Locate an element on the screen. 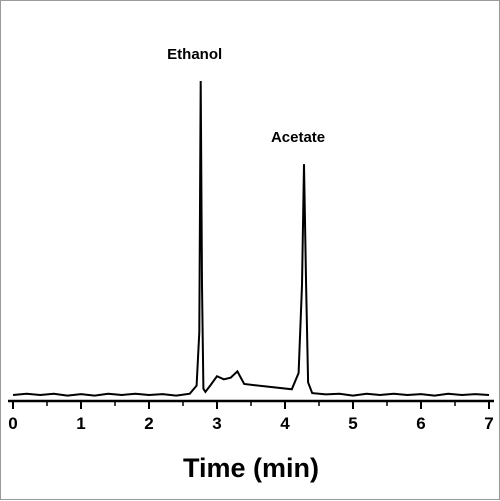 Image resolution: width=500 pixels, height=501 pixels. x-axis-ticks is located at coordinates (251, 405).